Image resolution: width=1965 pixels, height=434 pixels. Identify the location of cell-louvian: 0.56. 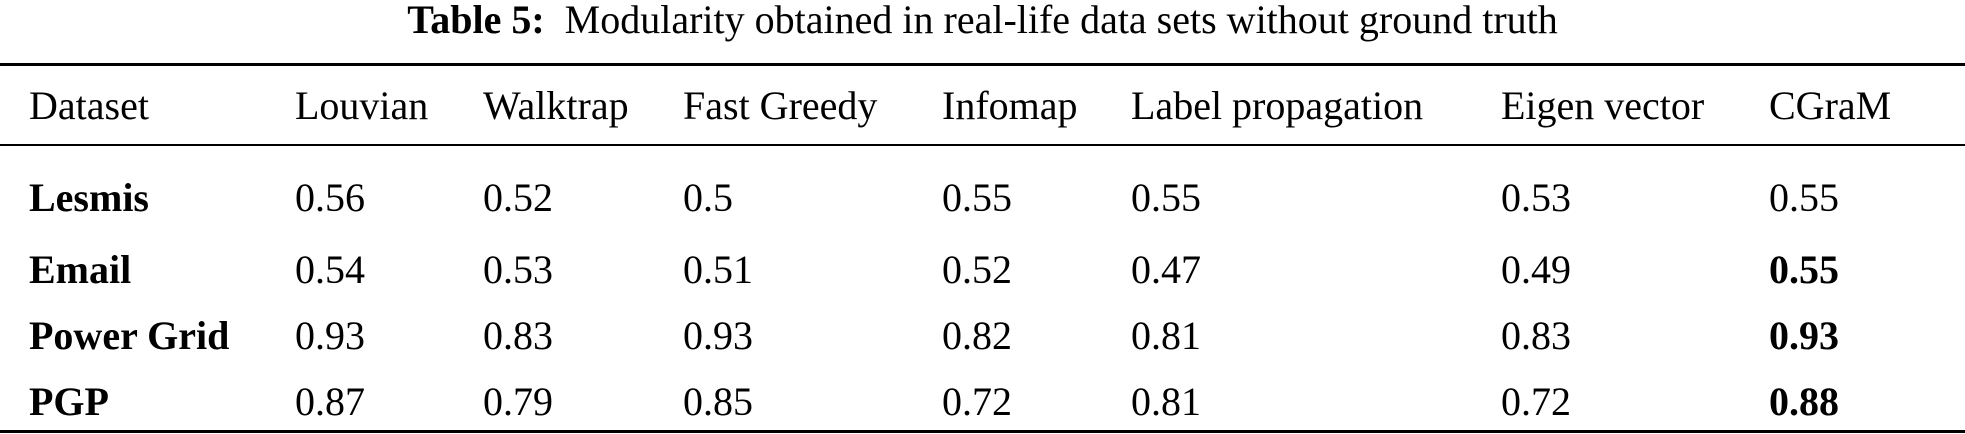
(330, 197).